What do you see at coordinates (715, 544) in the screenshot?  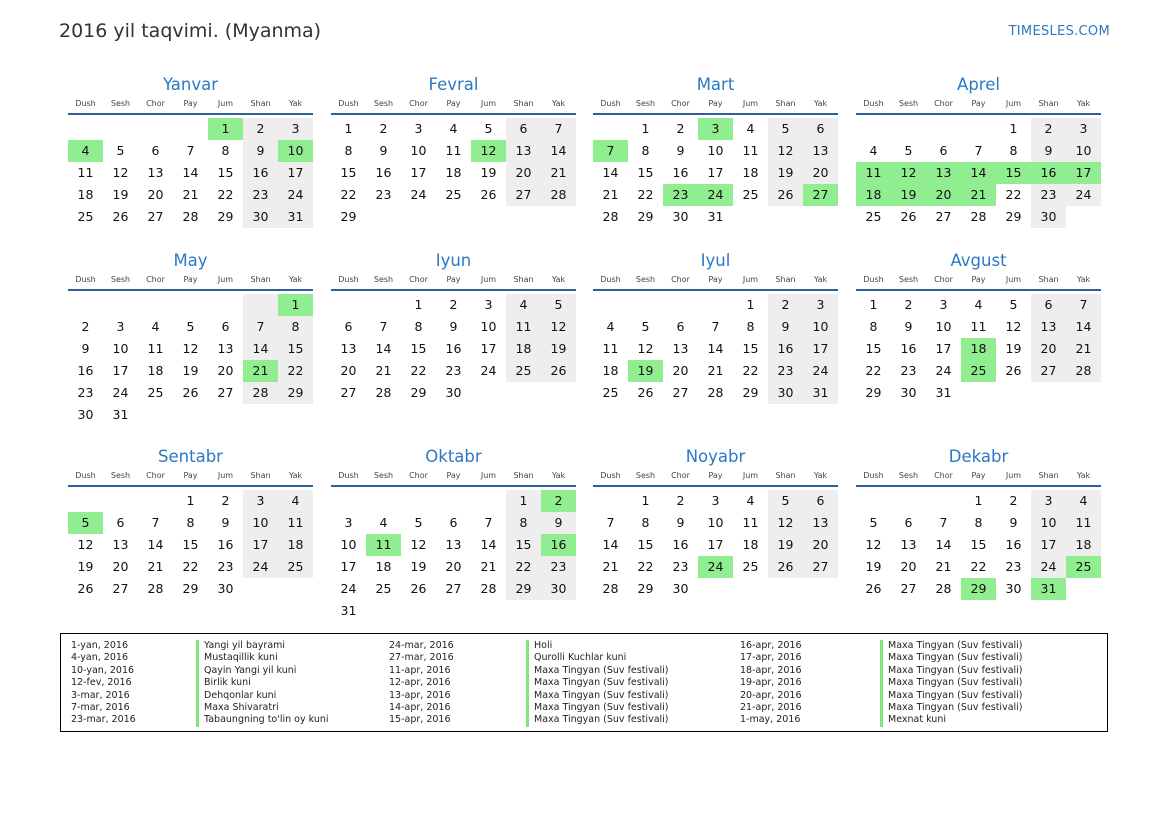 I see `day-cell: 17` at bounding box center [715, 544].